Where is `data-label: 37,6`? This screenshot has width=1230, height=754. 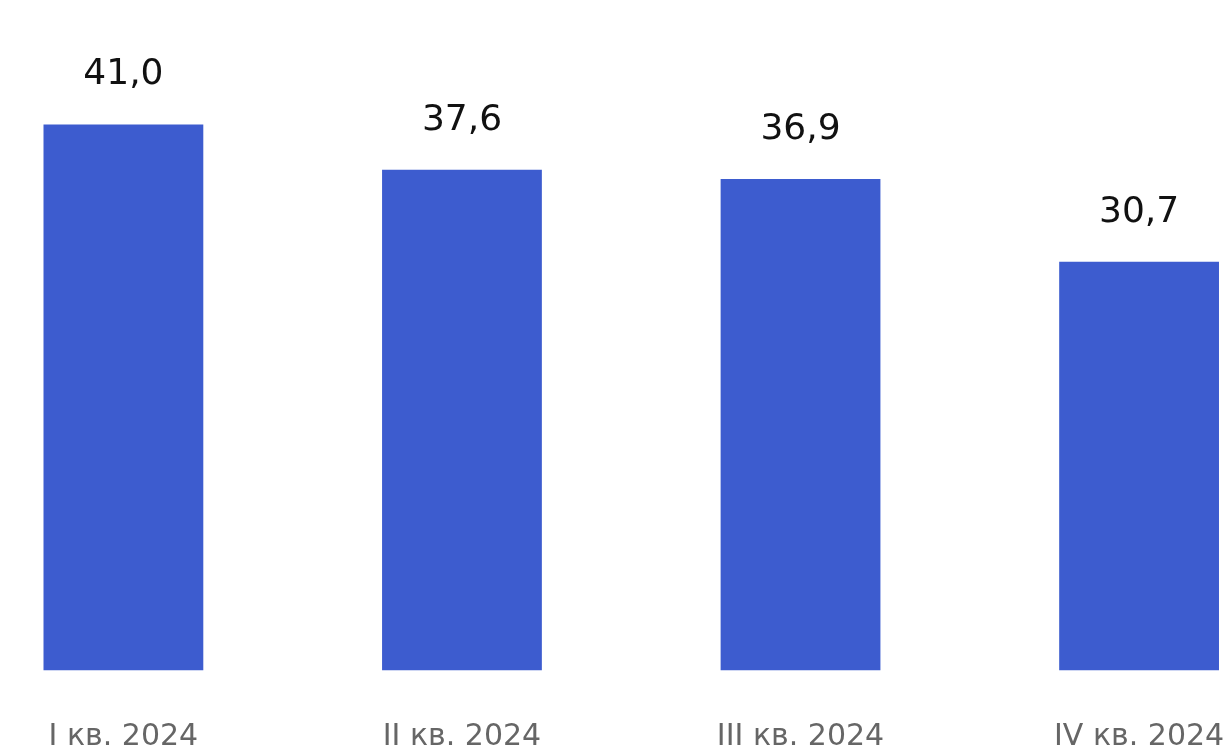
data-label: 37,6 is located at coordinates (462, 117).